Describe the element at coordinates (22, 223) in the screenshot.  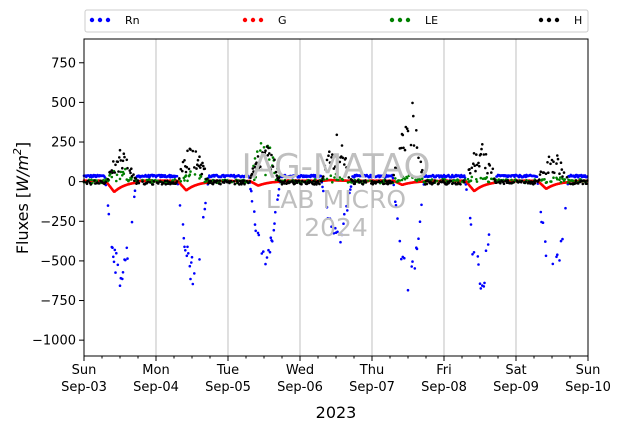
I see `y-axis-title-text: Fluxes [` at that location.